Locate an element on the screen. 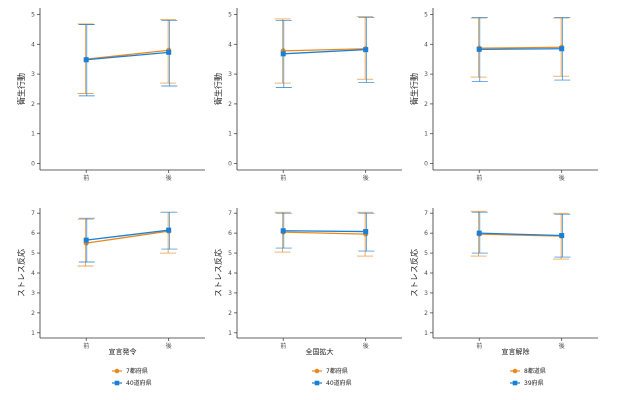 Image resolution: width=627 pixels, height=400 pixels. legend-3: 8都道県 39府県 is located at coordinates (528, 377).